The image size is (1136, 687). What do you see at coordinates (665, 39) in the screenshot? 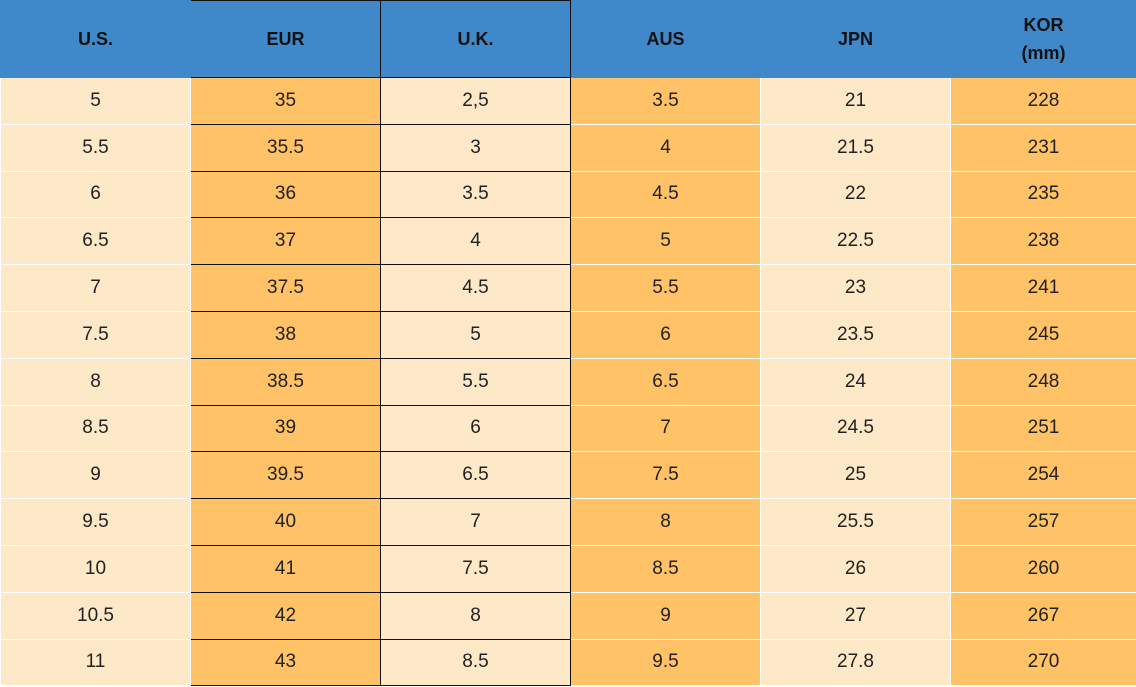
I see `column-header: AUS` at bounding box center [665, 39].